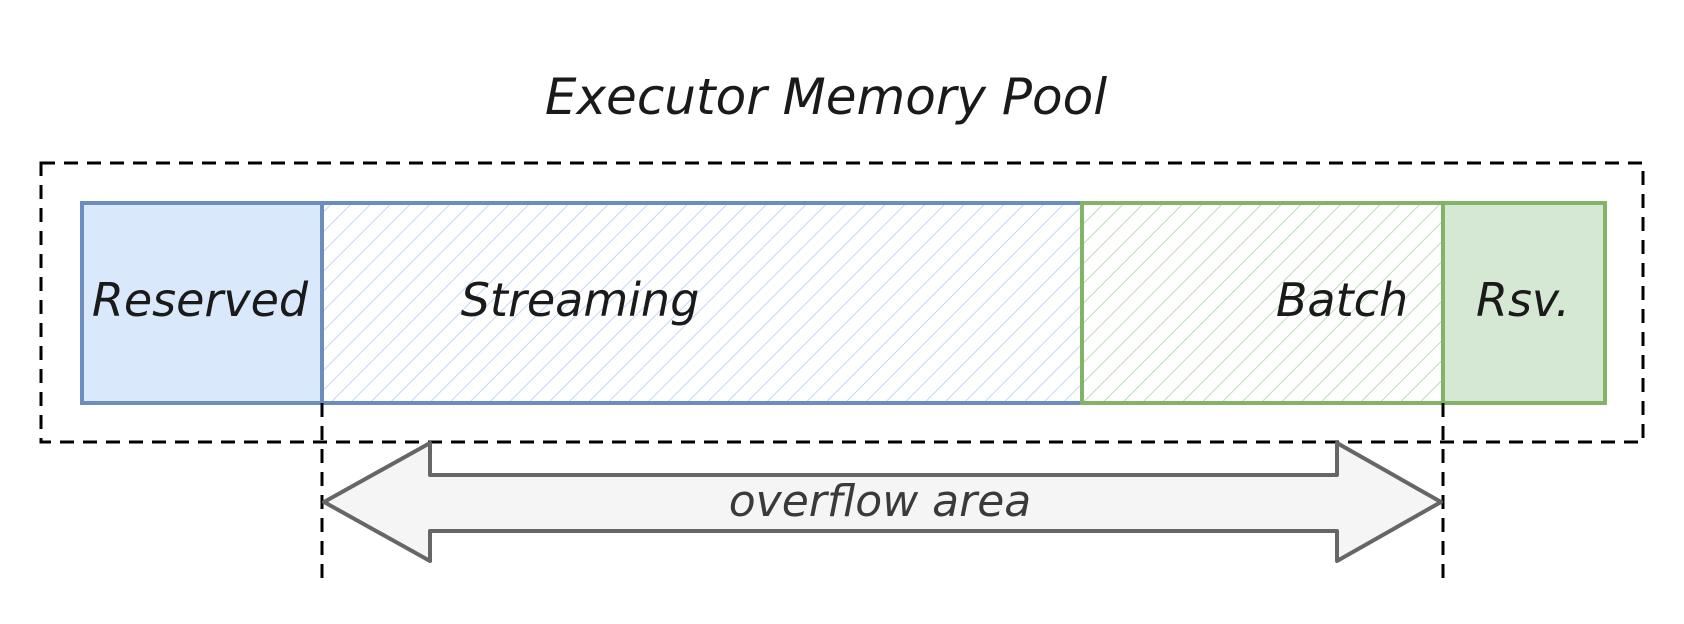 This screenshot has width=1684, height=624. Describe the element at coordinates (200, 300) in the screenshot. I see `reserved-label: Reserved` at that location.